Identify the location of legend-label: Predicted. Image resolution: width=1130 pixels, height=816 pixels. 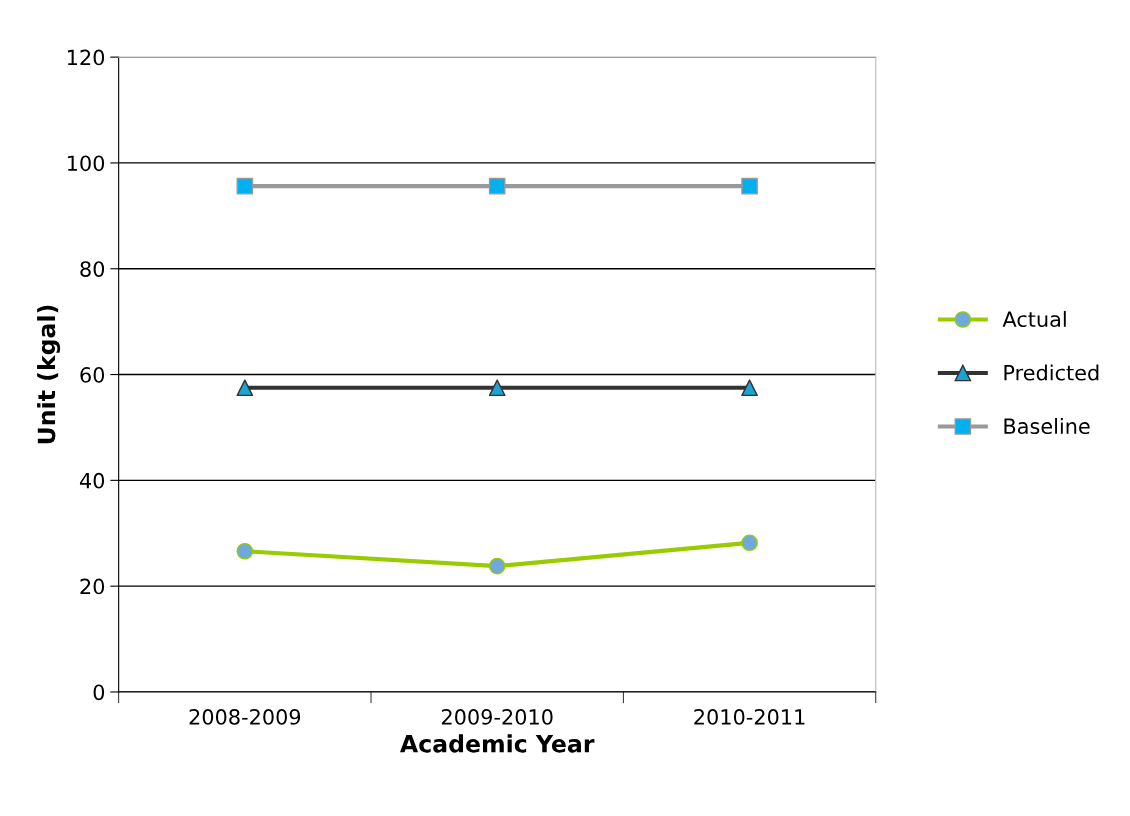
(1051, 372).